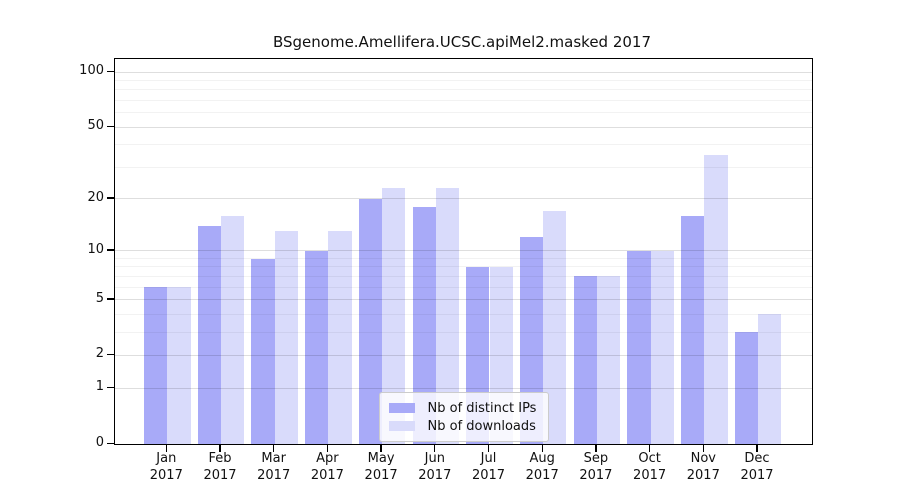  Describe the element at coordinates (327, 458) in the screenshot. I see `x-tick-month: Apr` at that location.